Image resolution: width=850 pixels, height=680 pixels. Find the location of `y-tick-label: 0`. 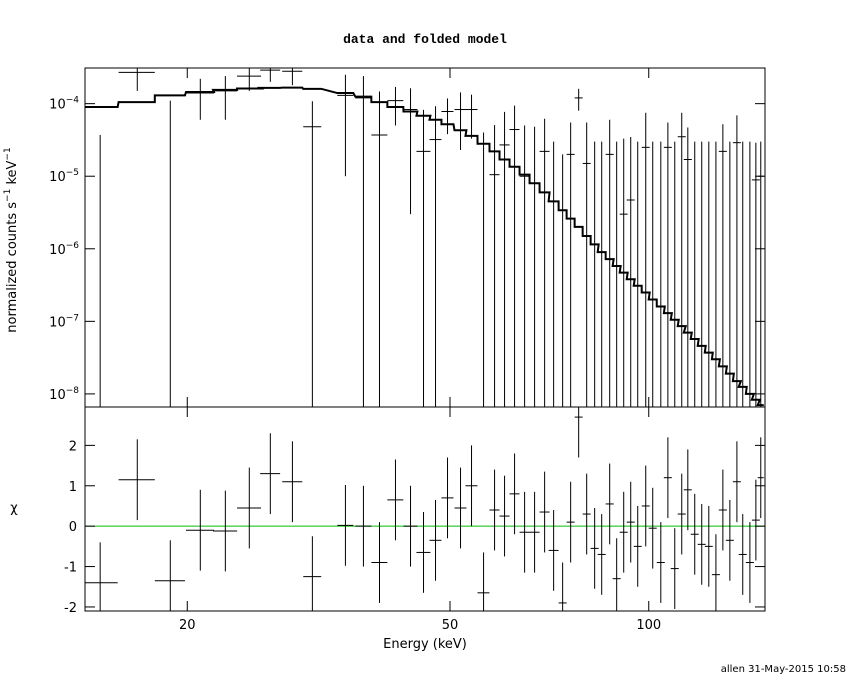

y-tick-label: 0 is located at coordinates (73, 527).